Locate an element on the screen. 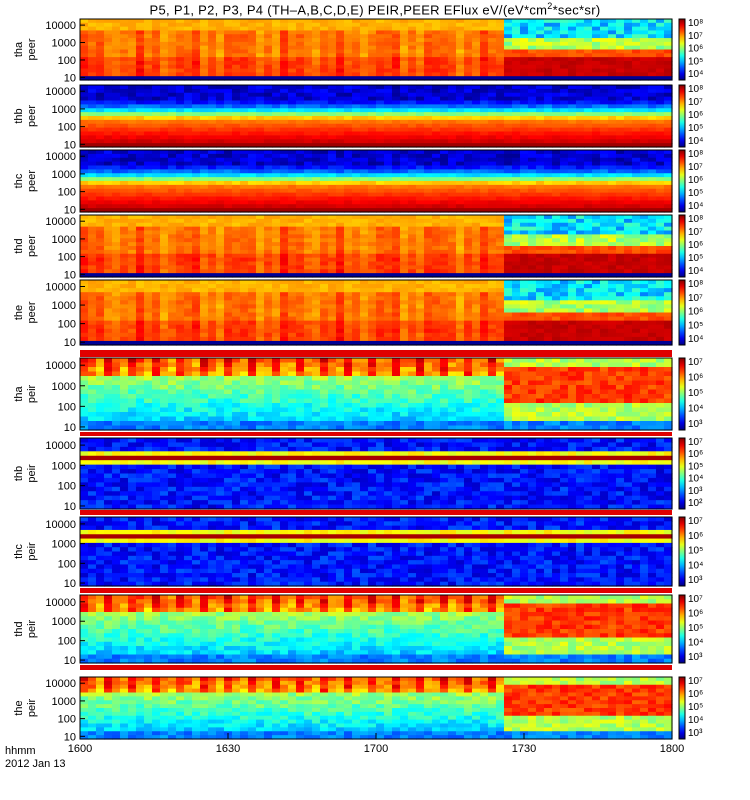 The height and width of the screenshot is (800, 750). y-tick-label: 10 is located at coordinates (70, 210).